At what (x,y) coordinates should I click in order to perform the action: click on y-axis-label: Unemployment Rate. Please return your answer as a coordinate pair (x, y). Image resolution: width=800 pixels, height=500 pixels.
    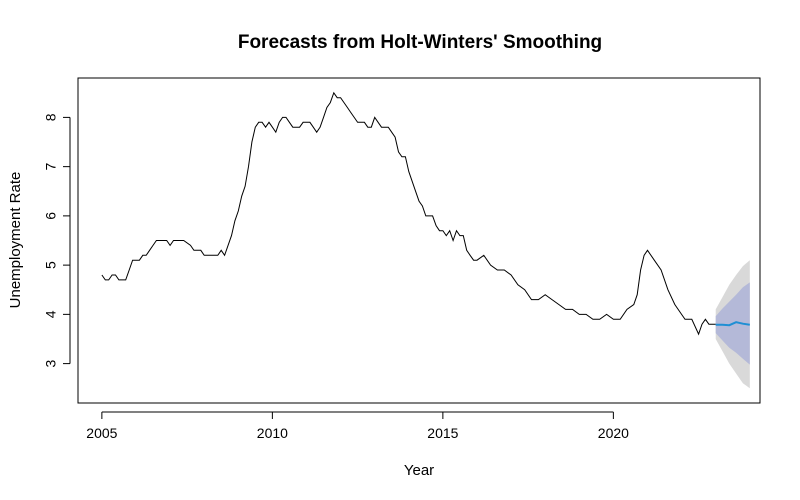
    Looking at the image, I should click on (15, 240).